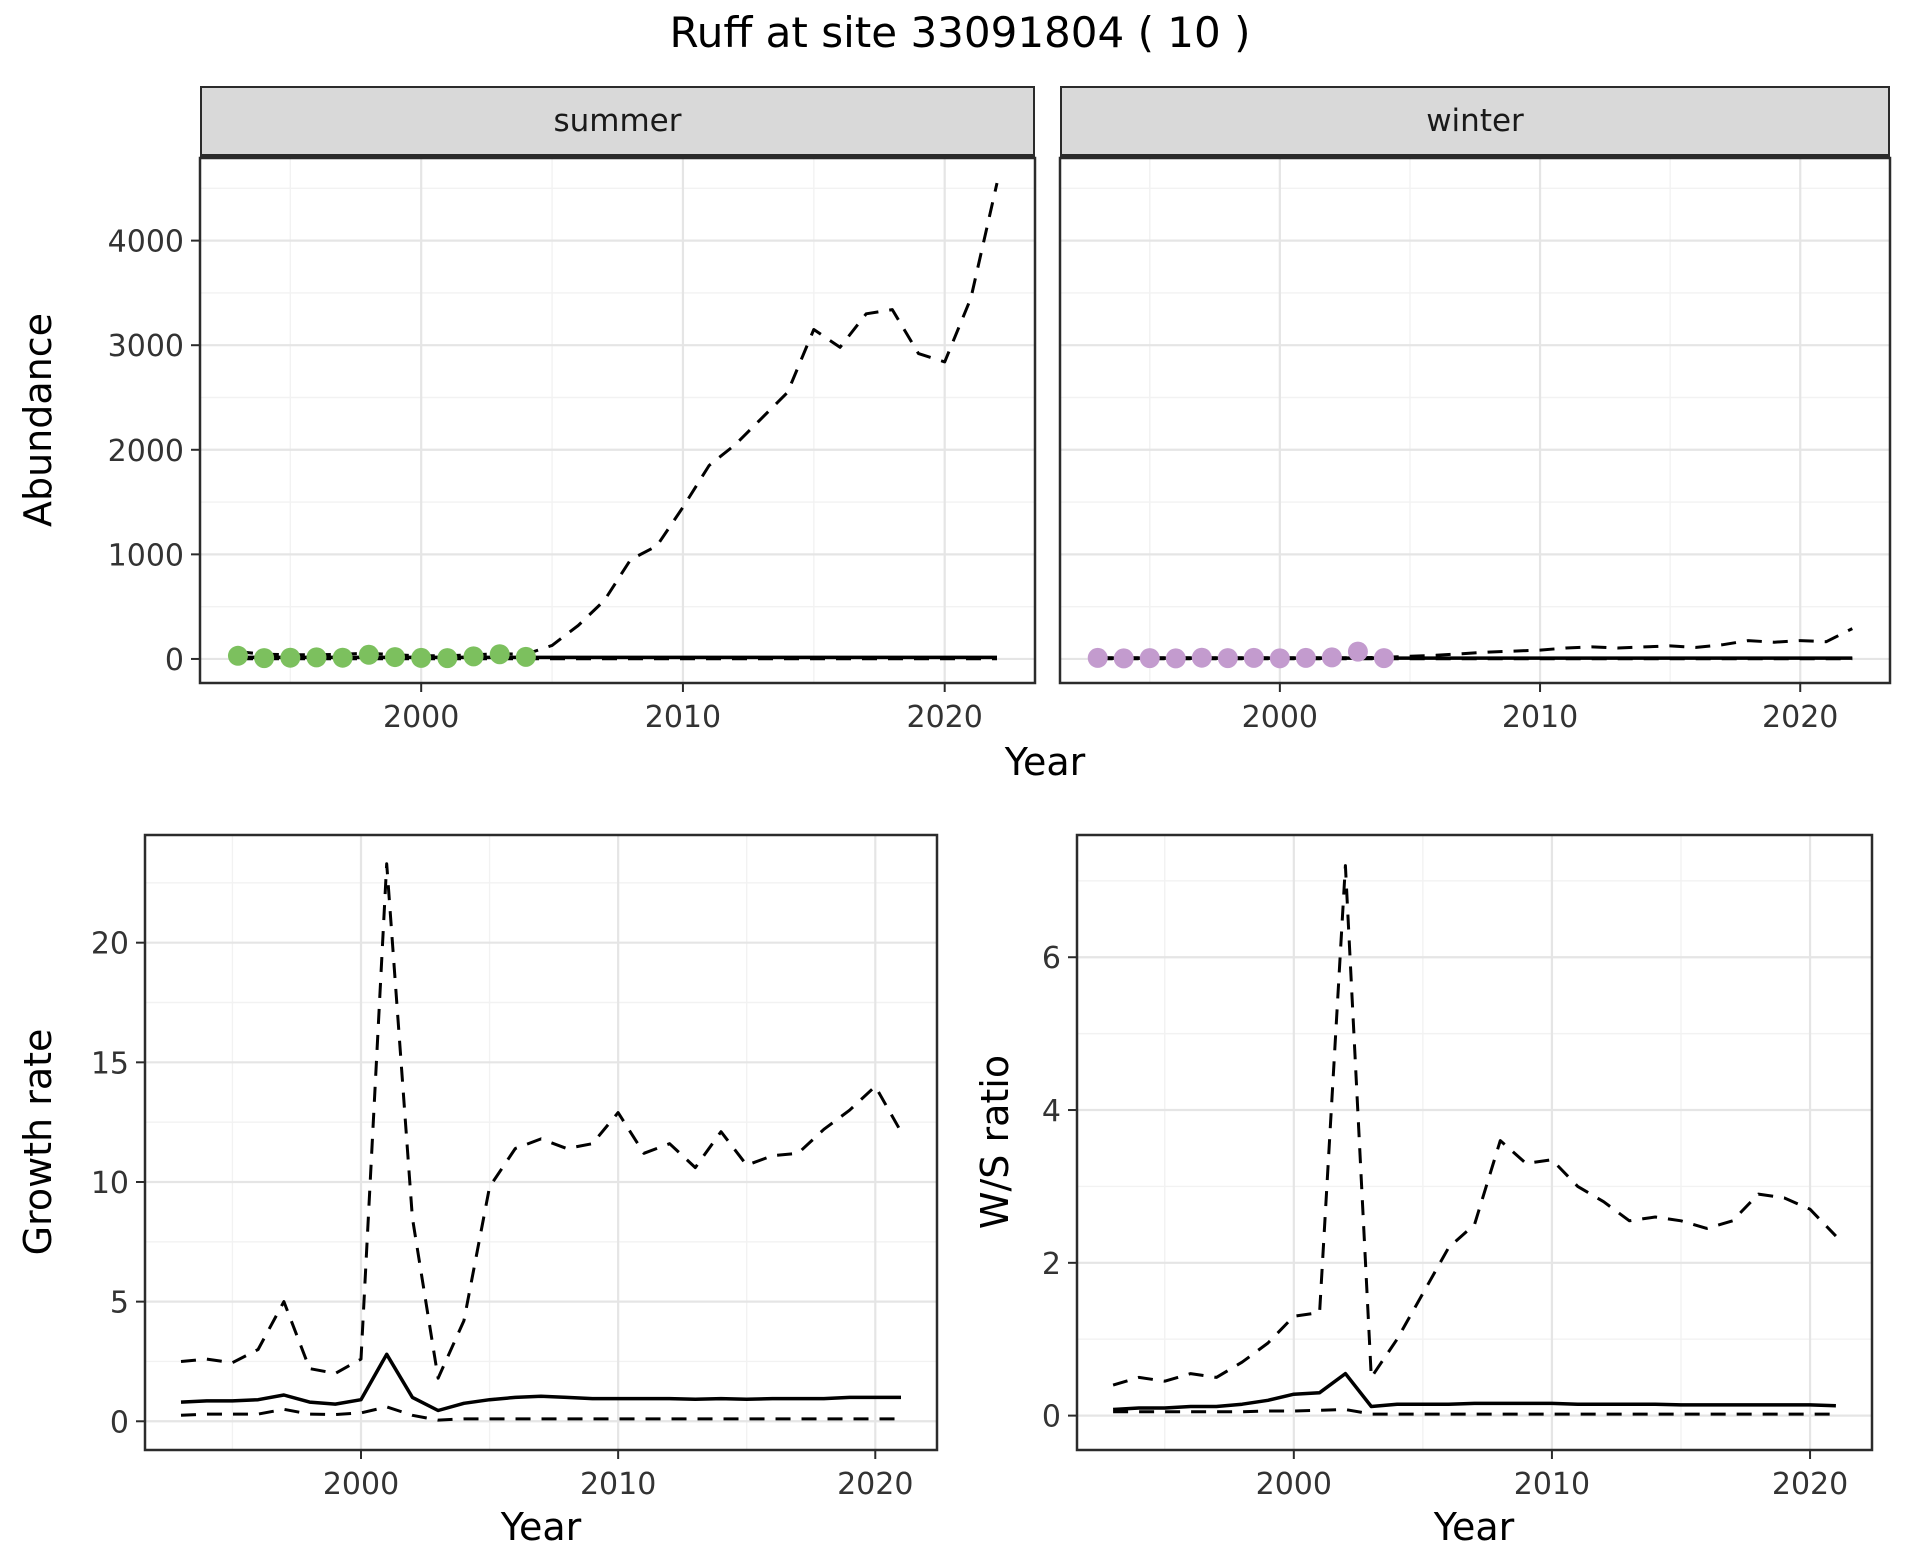  Describe the element at coordinates (1474, 1527) in the screenshot. I see `ws-year-axis-label: Year` at that location.